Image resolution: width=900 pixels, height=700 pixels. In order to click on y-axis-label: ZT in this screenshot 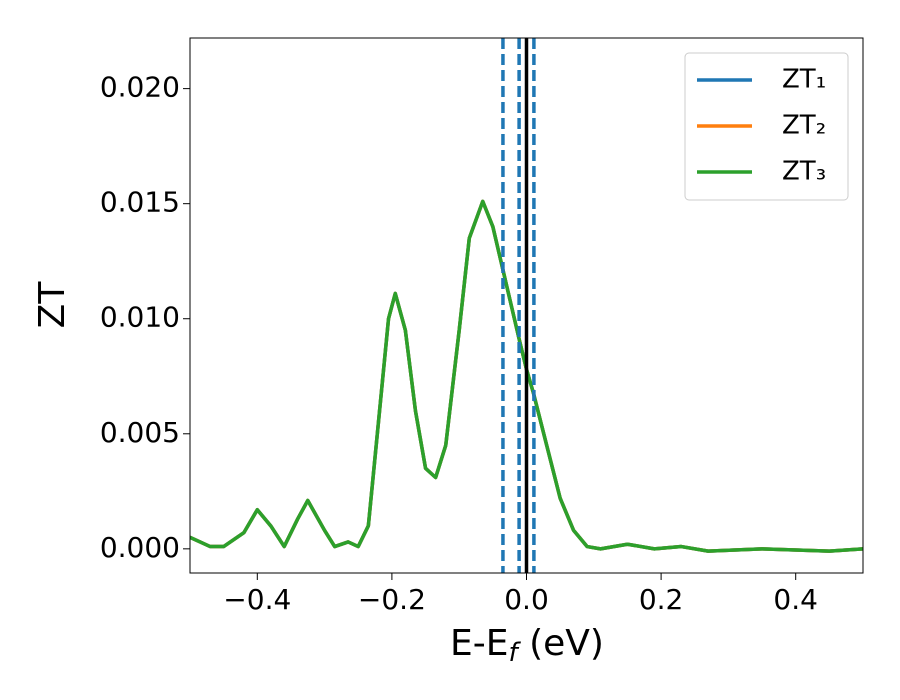, I will do `click(52, 305)`.